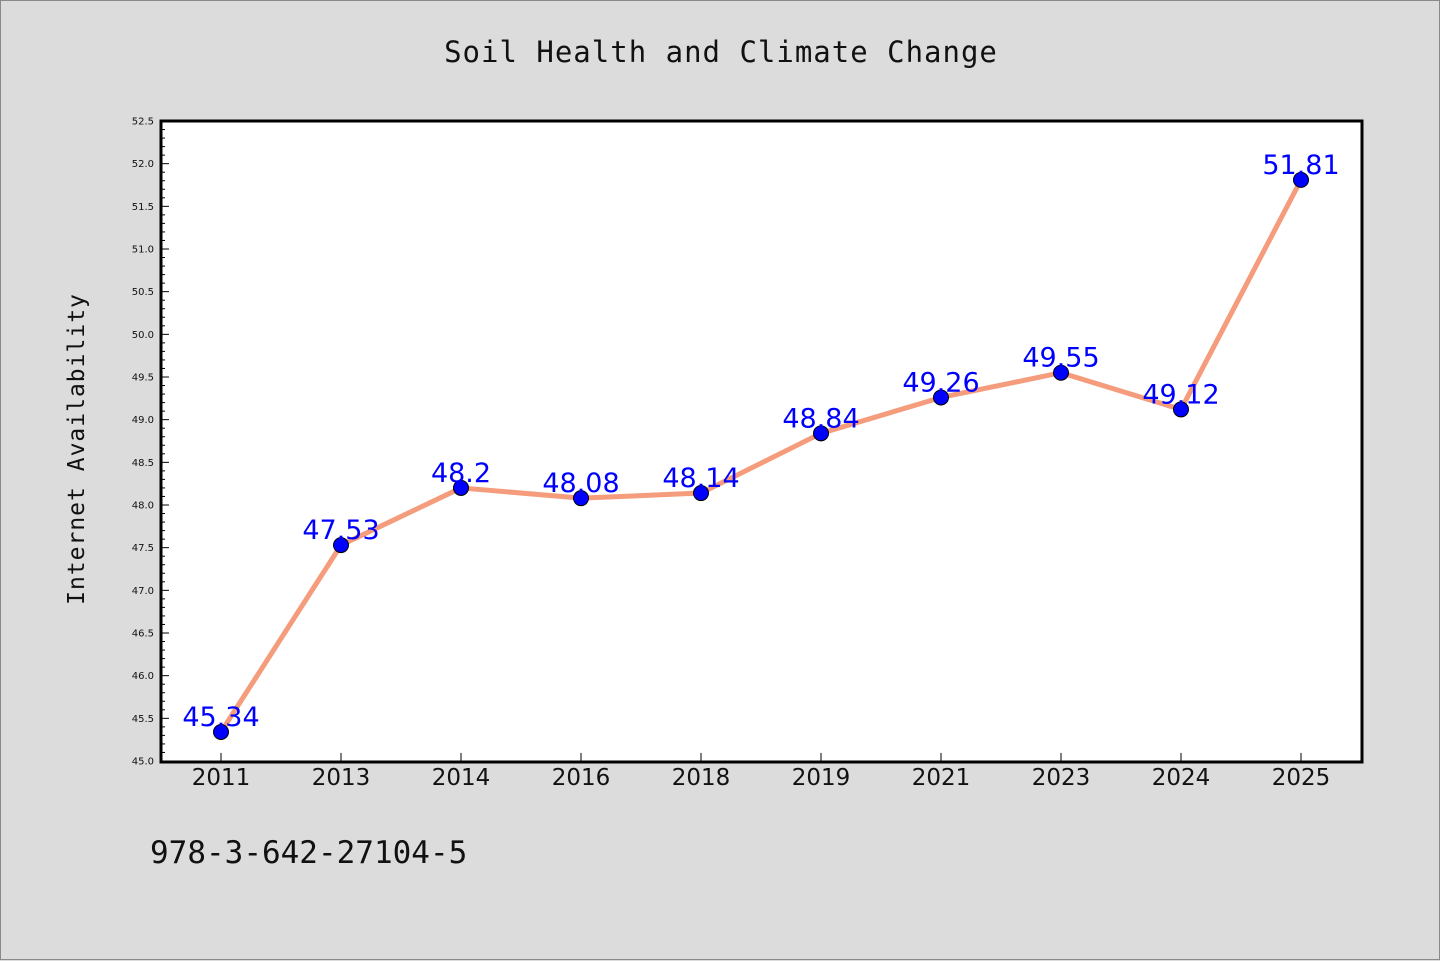 The height and width of the screenshot is (961, 1440). Describe the element at coordinates (721, 52) in the screenshot. I see `chart-title: Soil Health and Climate Change` at that location.